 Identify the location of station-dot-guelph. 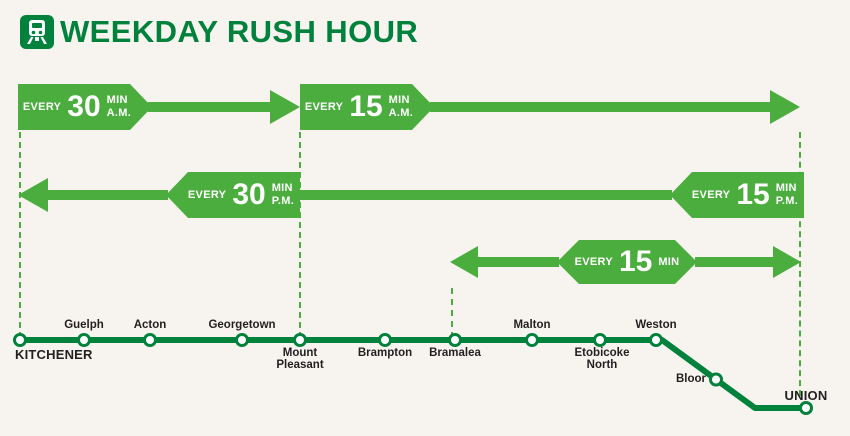
(84, 340).